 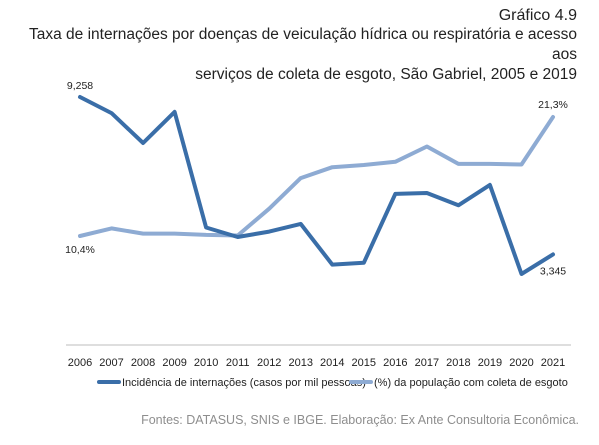 I want to click on x-tick-label: 2013, so click(x=300, y=363).